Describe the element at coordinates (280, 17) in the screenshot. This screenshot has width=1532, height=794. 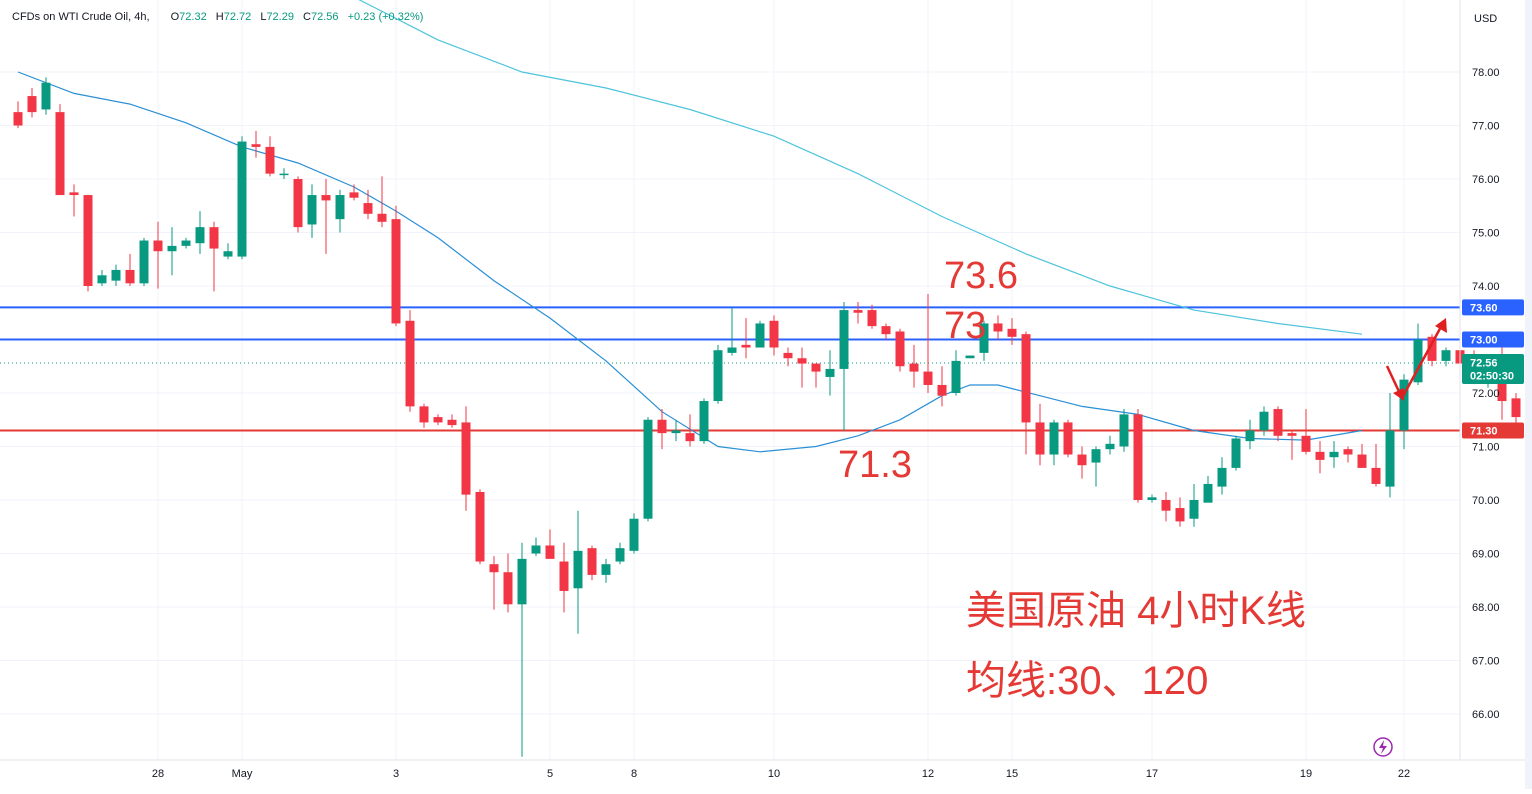
I see `low-value: 72.29` at that location.